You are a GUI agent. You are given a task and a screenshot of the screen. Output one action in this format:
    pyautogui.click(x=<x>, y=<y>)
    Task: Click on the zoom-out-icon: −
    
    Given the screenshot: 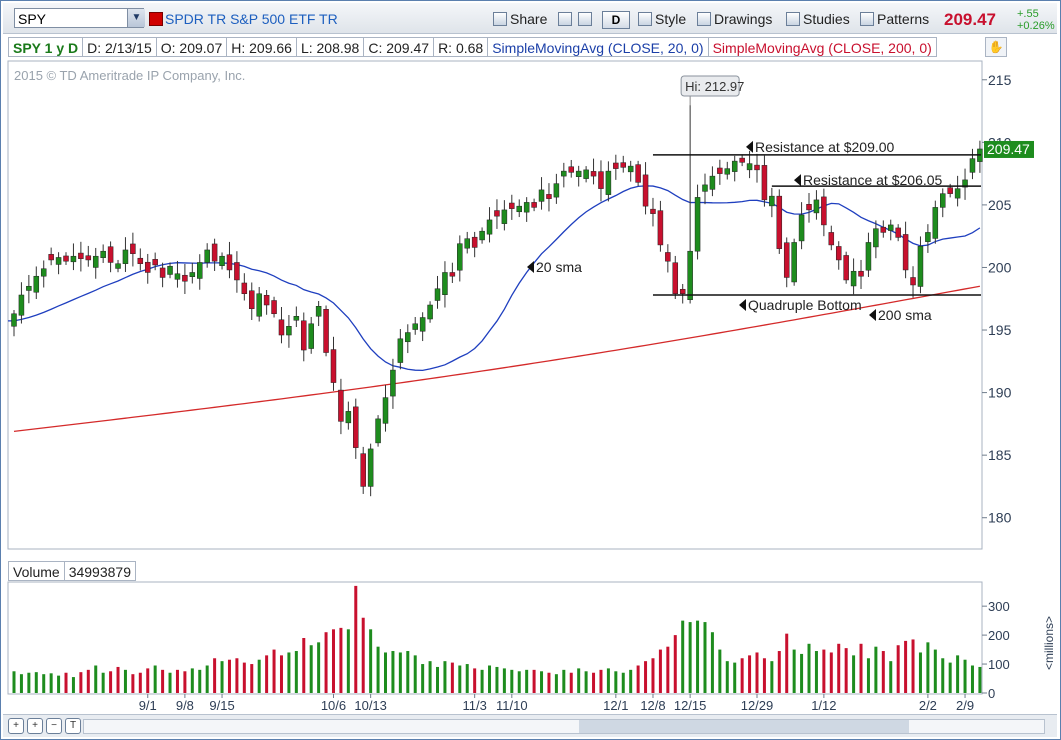 What is the action you would take?
    pyautogui.click(x=54, y=726)
    